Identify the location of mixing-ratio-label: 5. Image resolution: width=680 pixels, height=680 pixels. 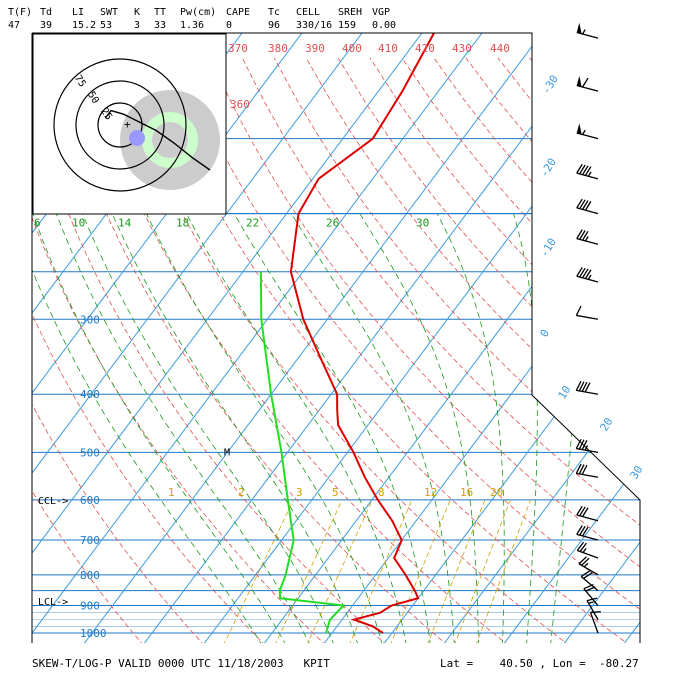
(335, 492).